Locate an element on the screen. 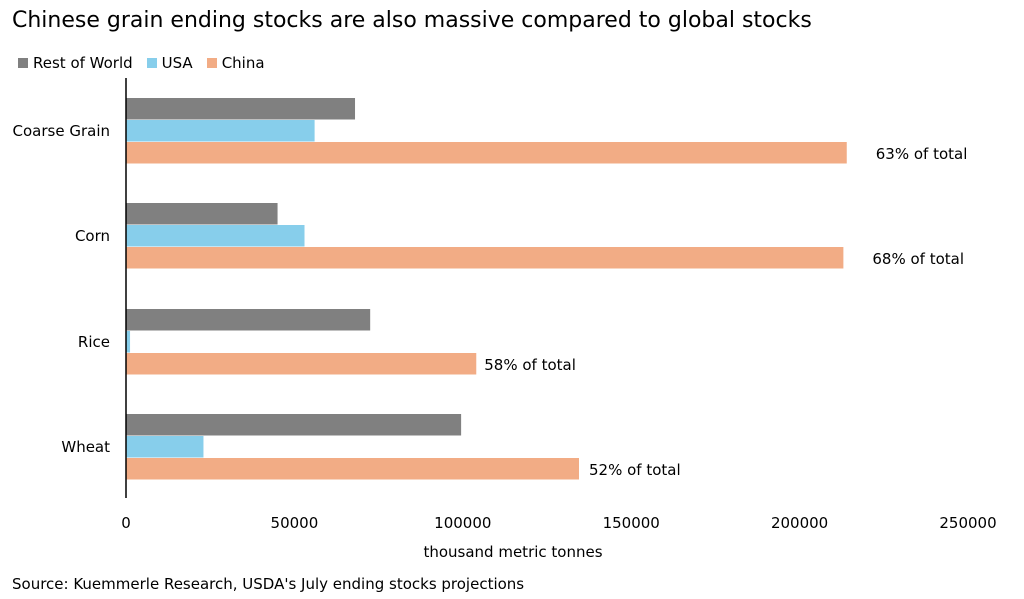  category-label-wheat: Wheat is located at coordinates (85, 447).